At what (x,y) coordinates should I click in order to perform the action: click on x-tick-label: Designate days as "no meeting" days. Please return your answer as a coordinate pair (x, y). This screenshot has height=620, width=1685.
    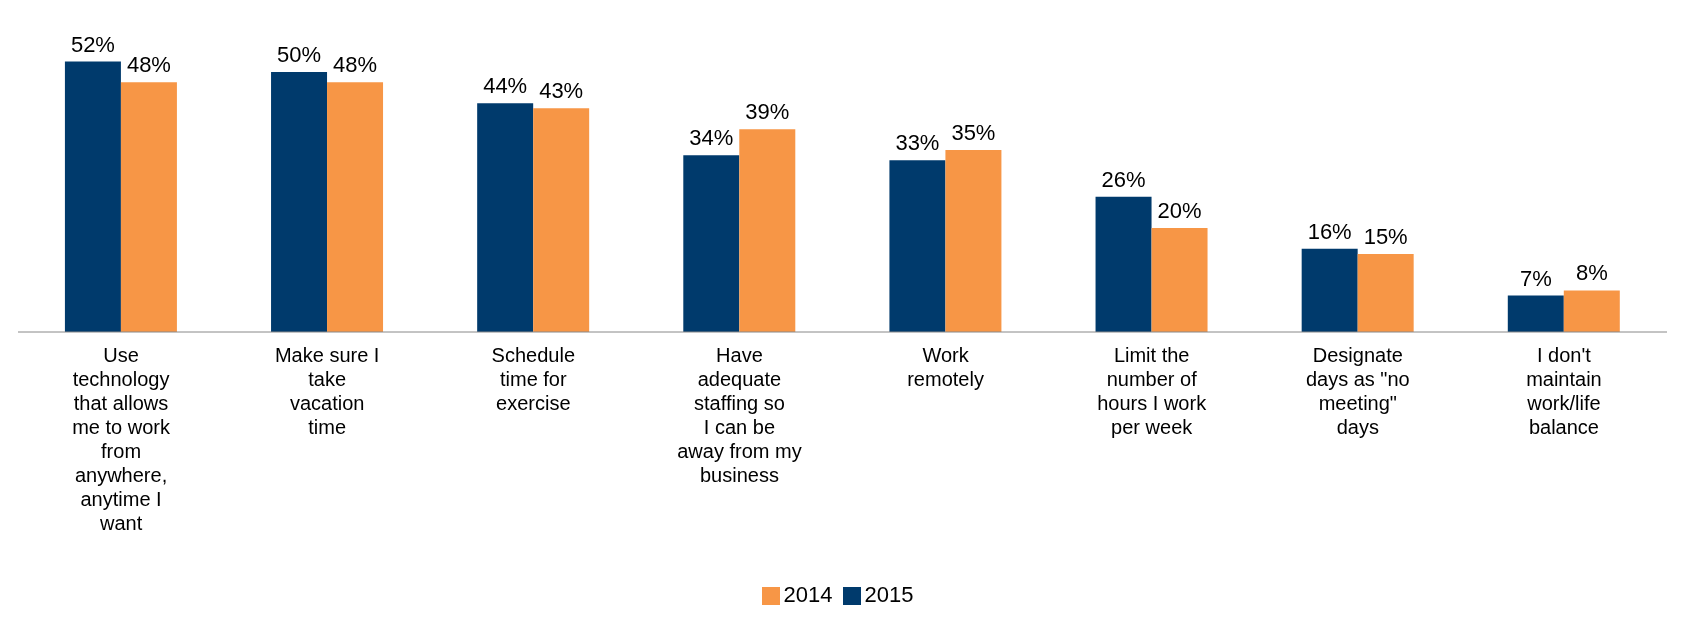
    Looking at the image, I should click on (1357, 391).